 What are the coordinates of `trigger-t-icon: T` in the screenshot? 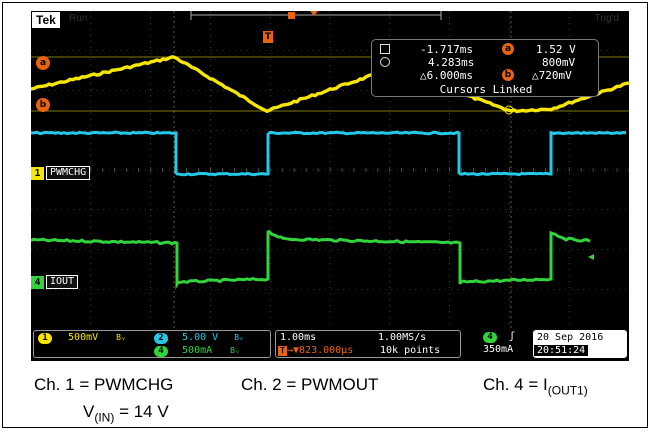 It's located at (282, 351).